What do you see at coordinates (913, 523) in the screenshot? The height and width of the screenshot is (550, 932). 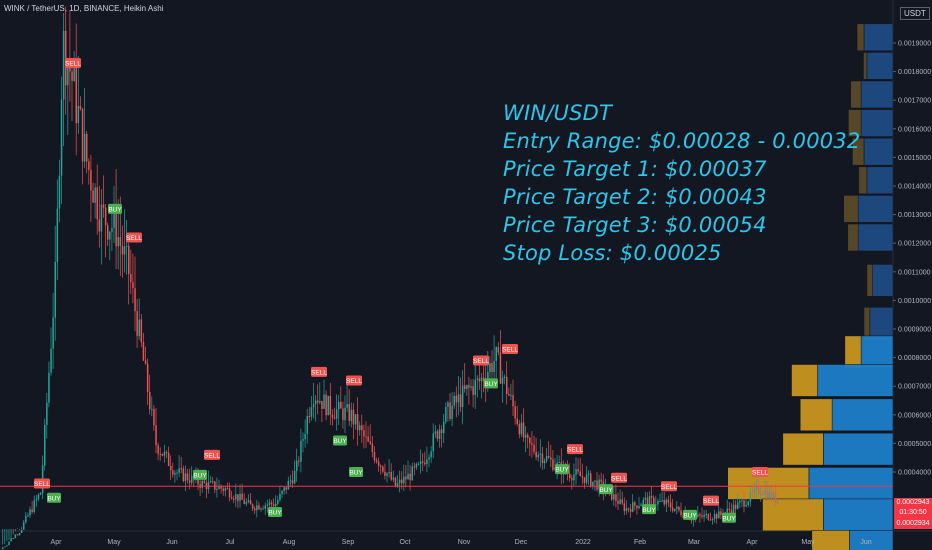 I see `reference-price-value: 0.0002934` at bounding box center [913, 523].